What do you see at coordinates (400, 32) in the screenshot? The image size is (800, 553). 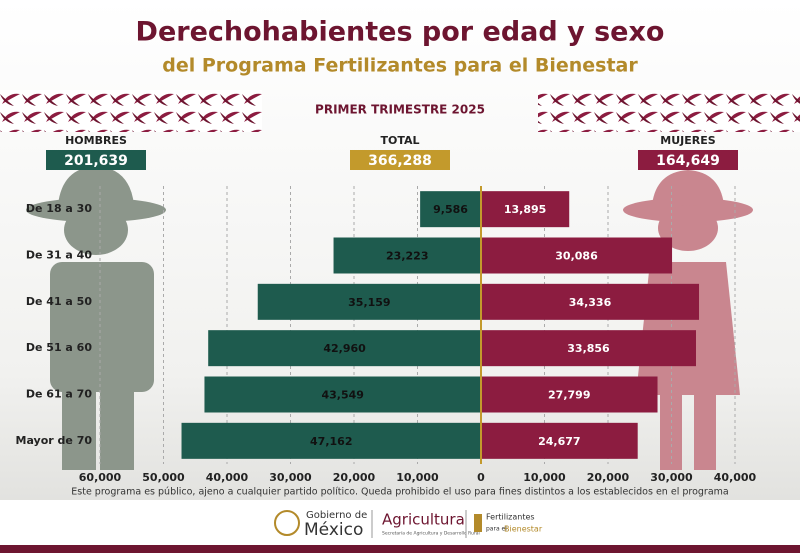 I see `chart-title: Derechohabientes por edad y sexo` at bounding box center [400, 32].